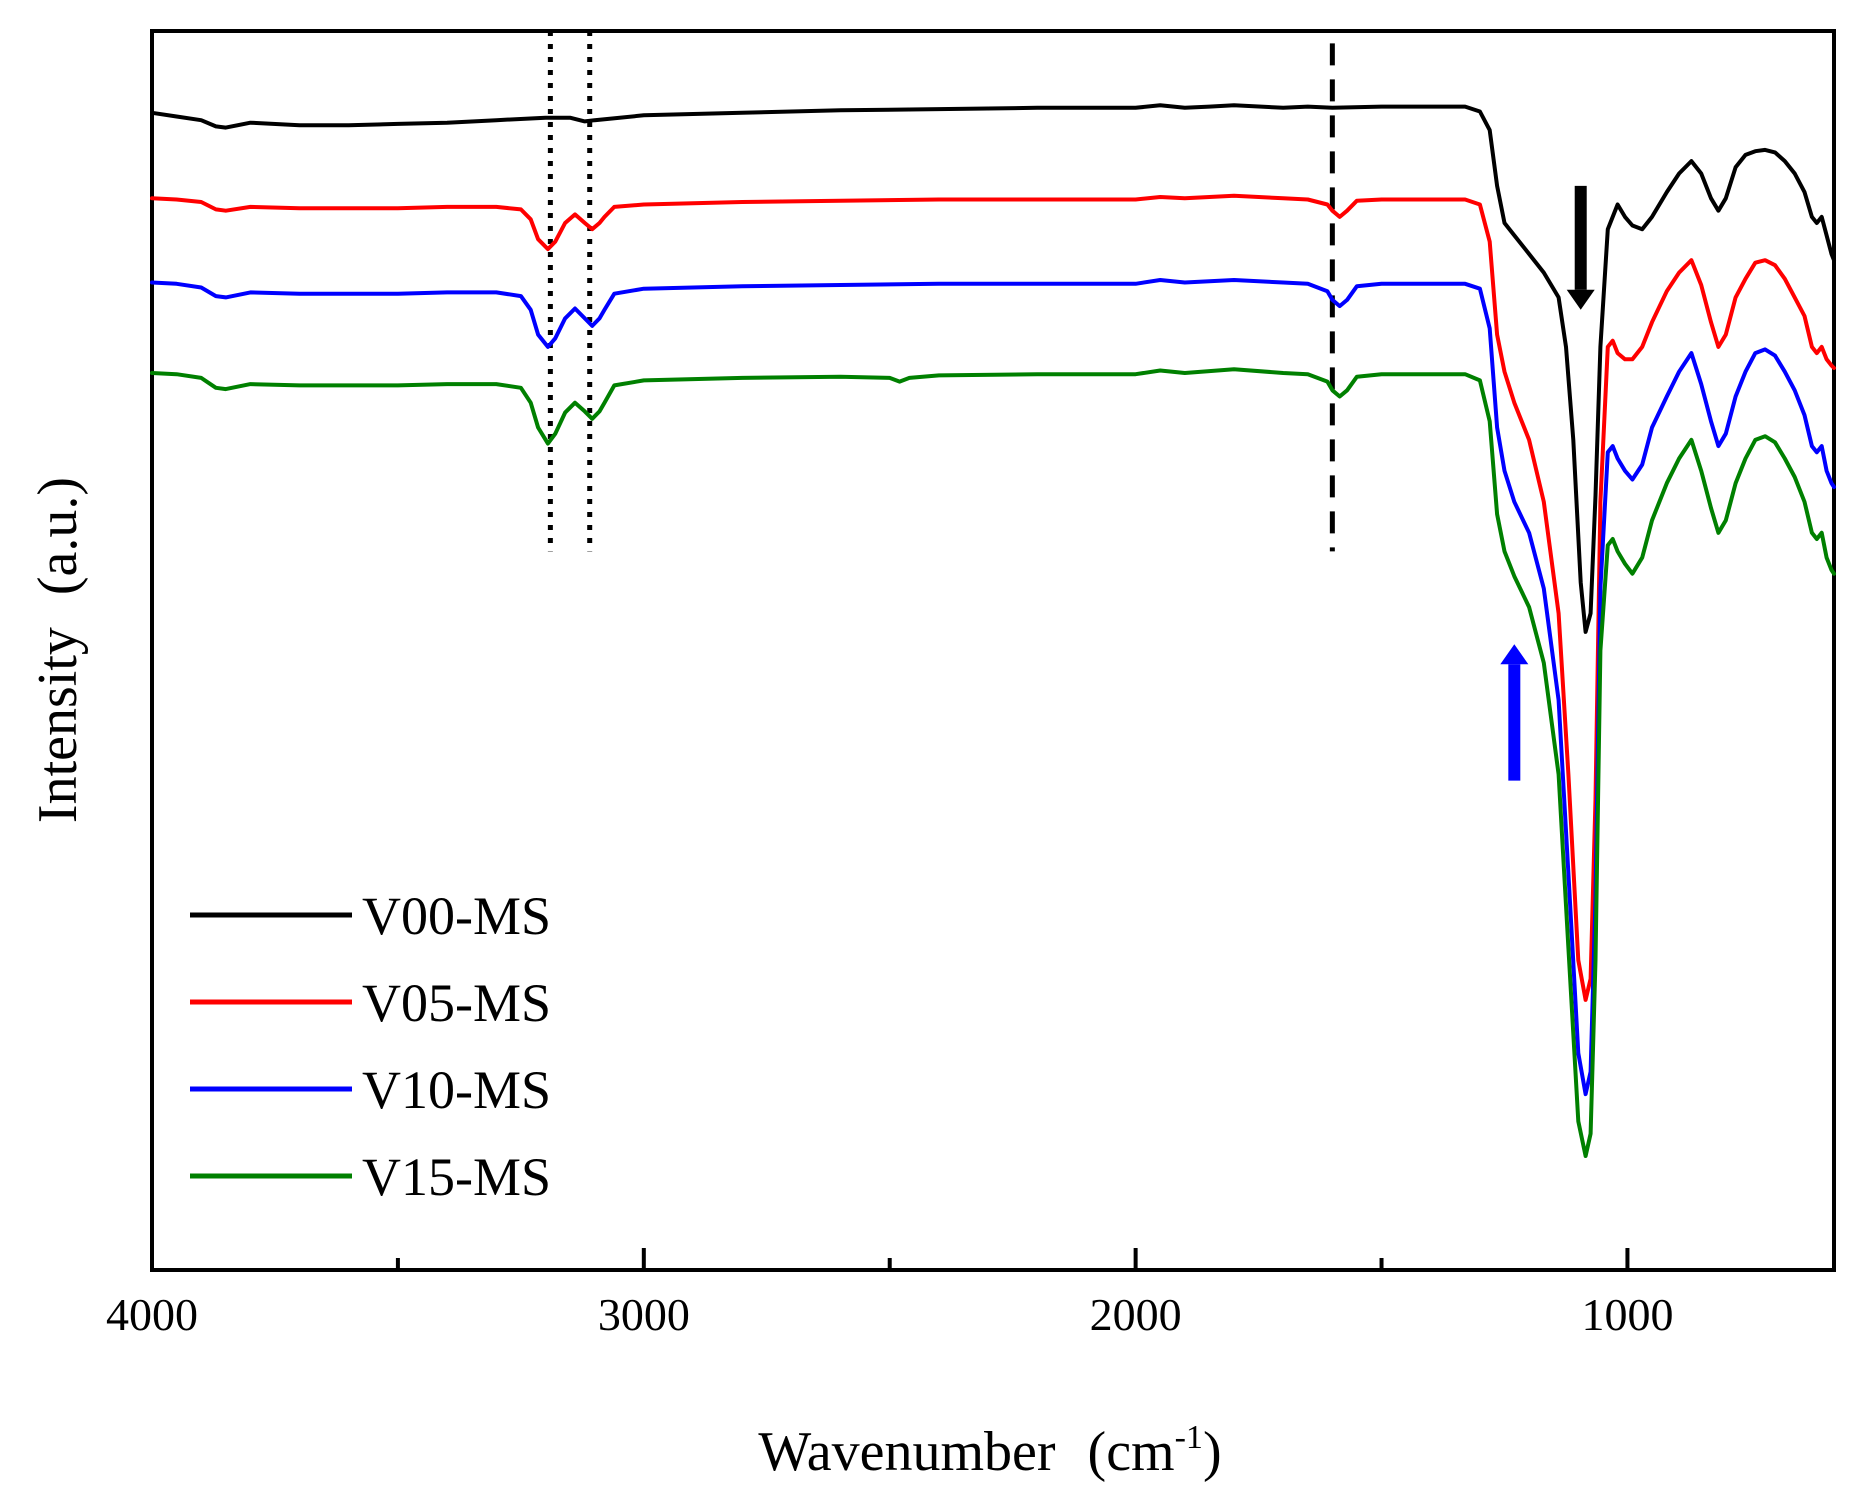 The width and height of the screenshot is (1859, 1510). I want to click on y-axis-title: Intensity (a.u.), so click(58, 650).